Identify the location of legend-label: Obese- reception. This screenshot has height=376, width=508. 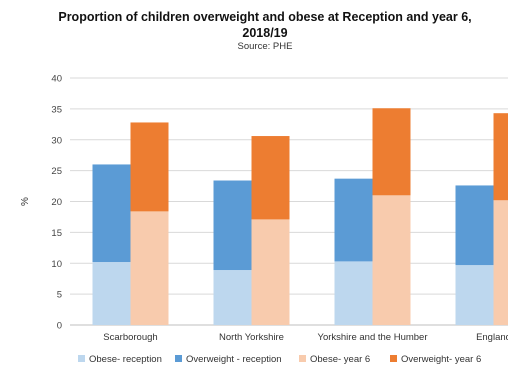
(125, 359).